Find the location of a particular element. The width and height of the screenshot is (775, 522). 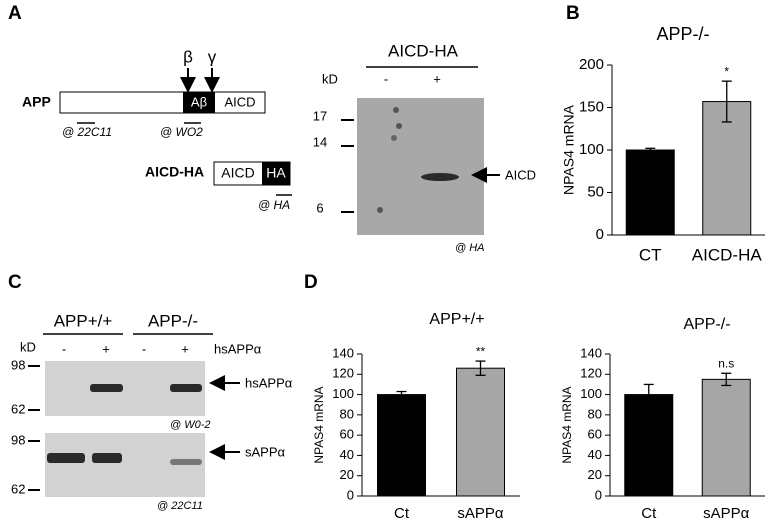

treatment-label: hsAPPα is located at coordinates (238, 348).